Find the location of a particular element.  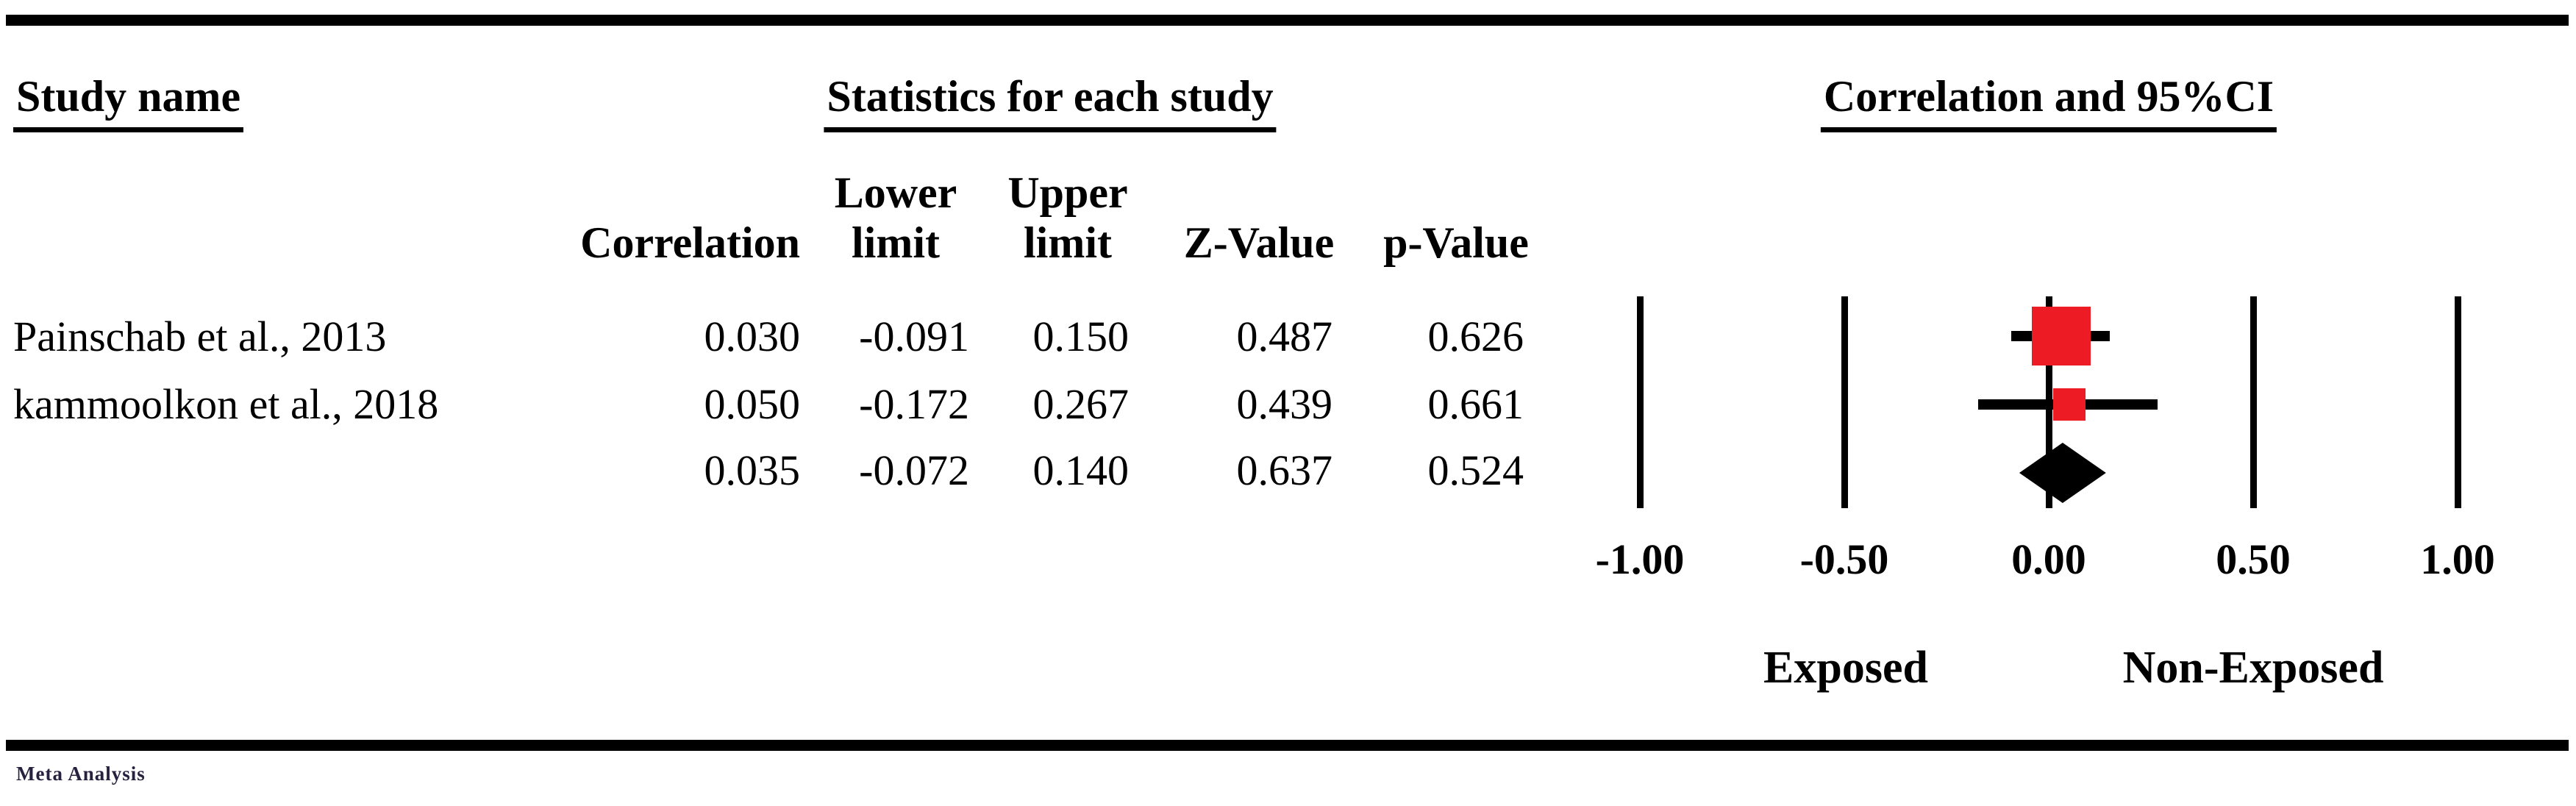

correlation-cell: 0.030 is located at coordinates (752, 336).